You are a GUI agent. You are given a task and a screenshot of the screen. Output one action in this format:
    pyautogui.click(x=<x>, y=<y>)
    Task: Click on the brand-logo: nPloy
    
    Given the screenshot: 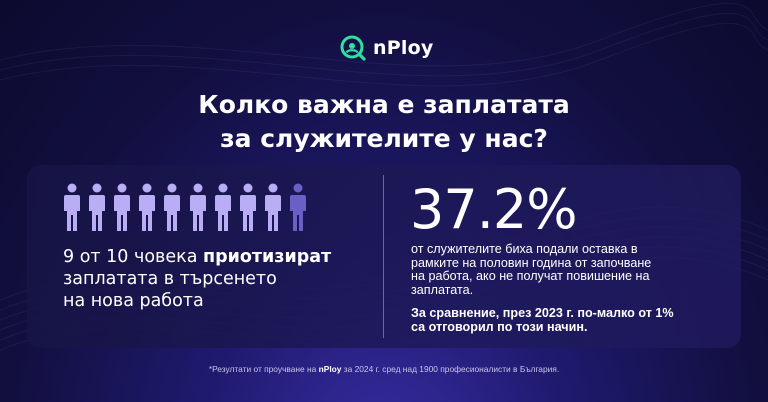 What is the action you would take?
    pyautogui.click(x=386, y=48)
    